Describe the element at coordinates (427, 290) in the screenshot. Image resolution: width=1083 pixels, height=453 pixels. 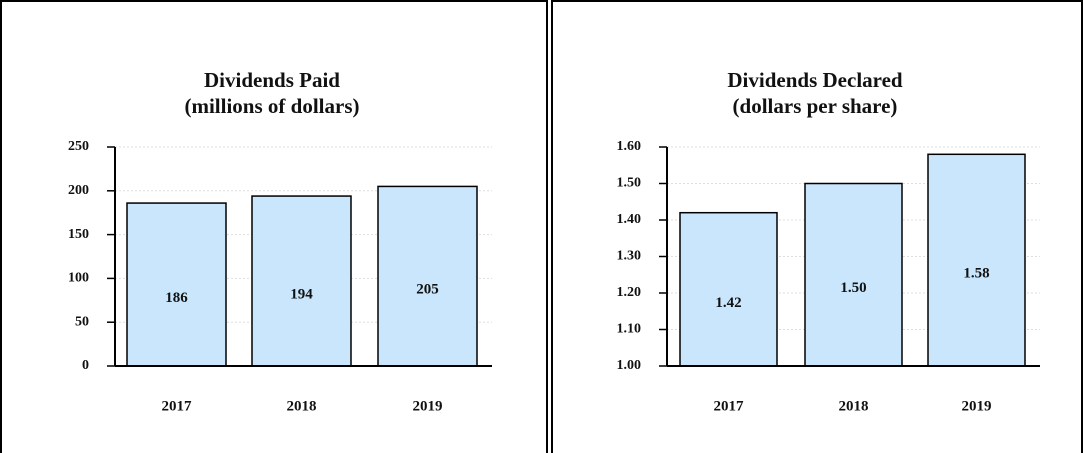
I see `value-label: 205` at that location.